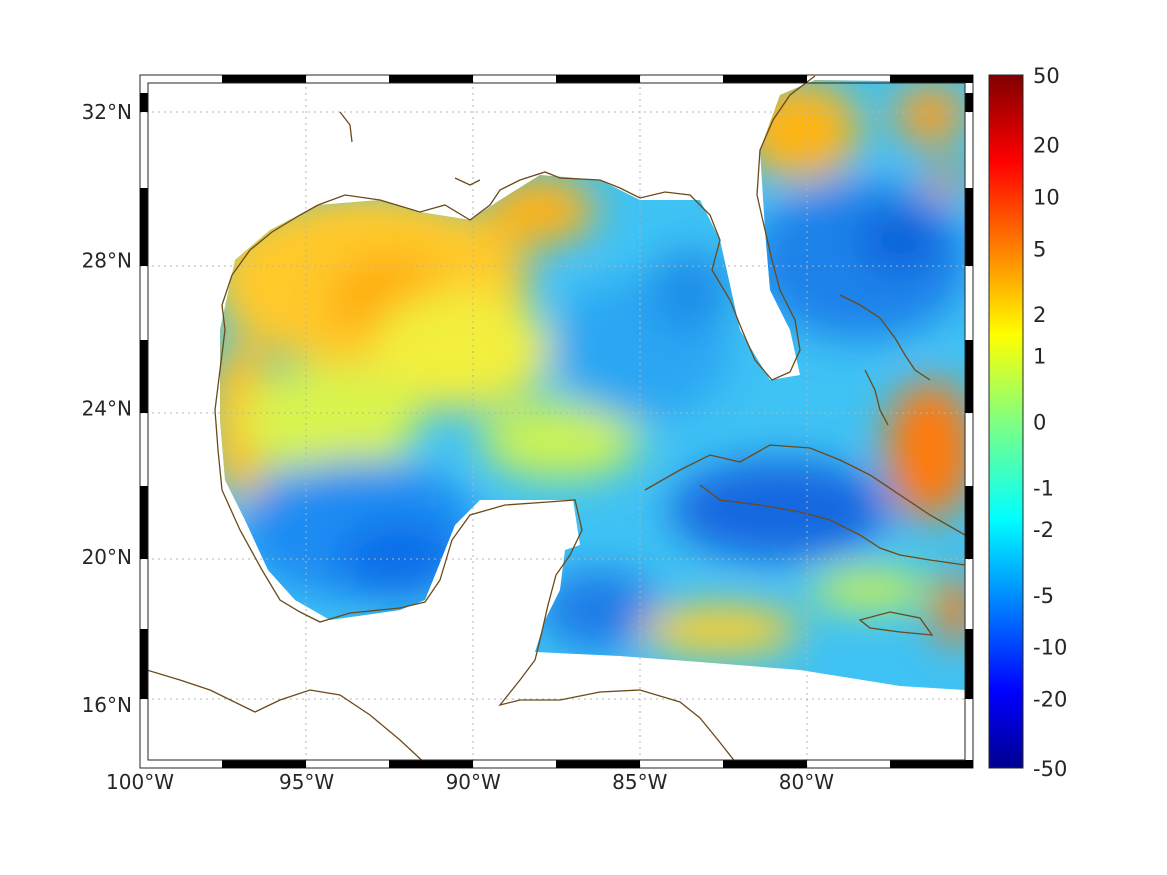 This screenshot has width=1167, height=875. I want to click on colorbar-tick-label: -1, so click(1043, 488).